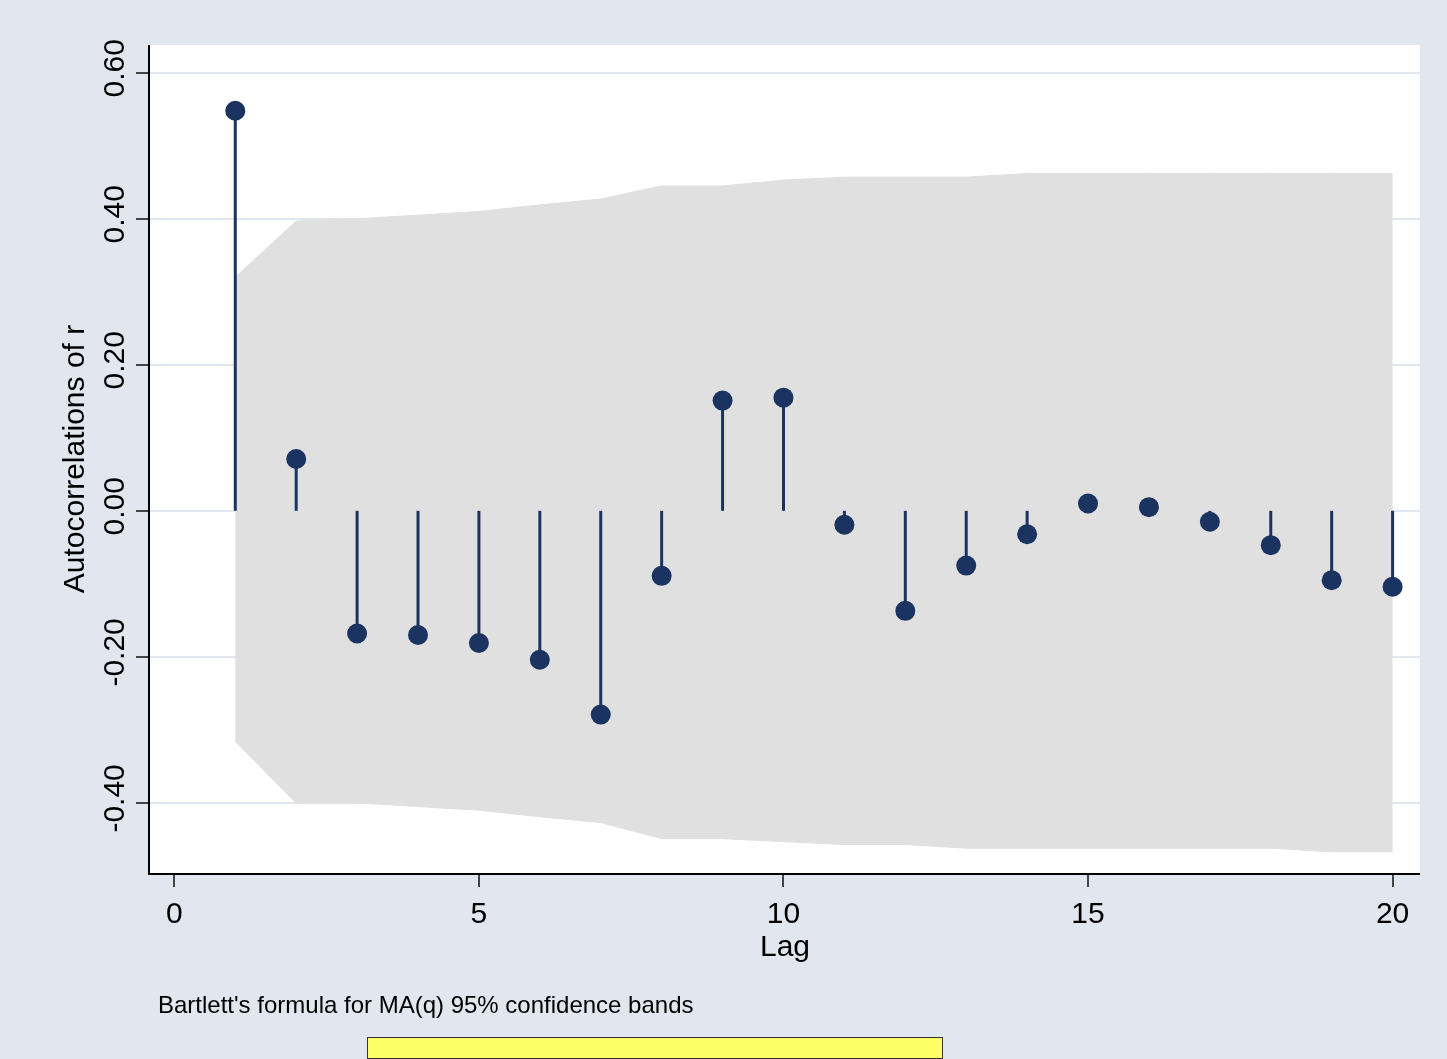  Describe the element at coordinates (479, 912) in the screenshot. I see `x-tick-label: 5` at that location.